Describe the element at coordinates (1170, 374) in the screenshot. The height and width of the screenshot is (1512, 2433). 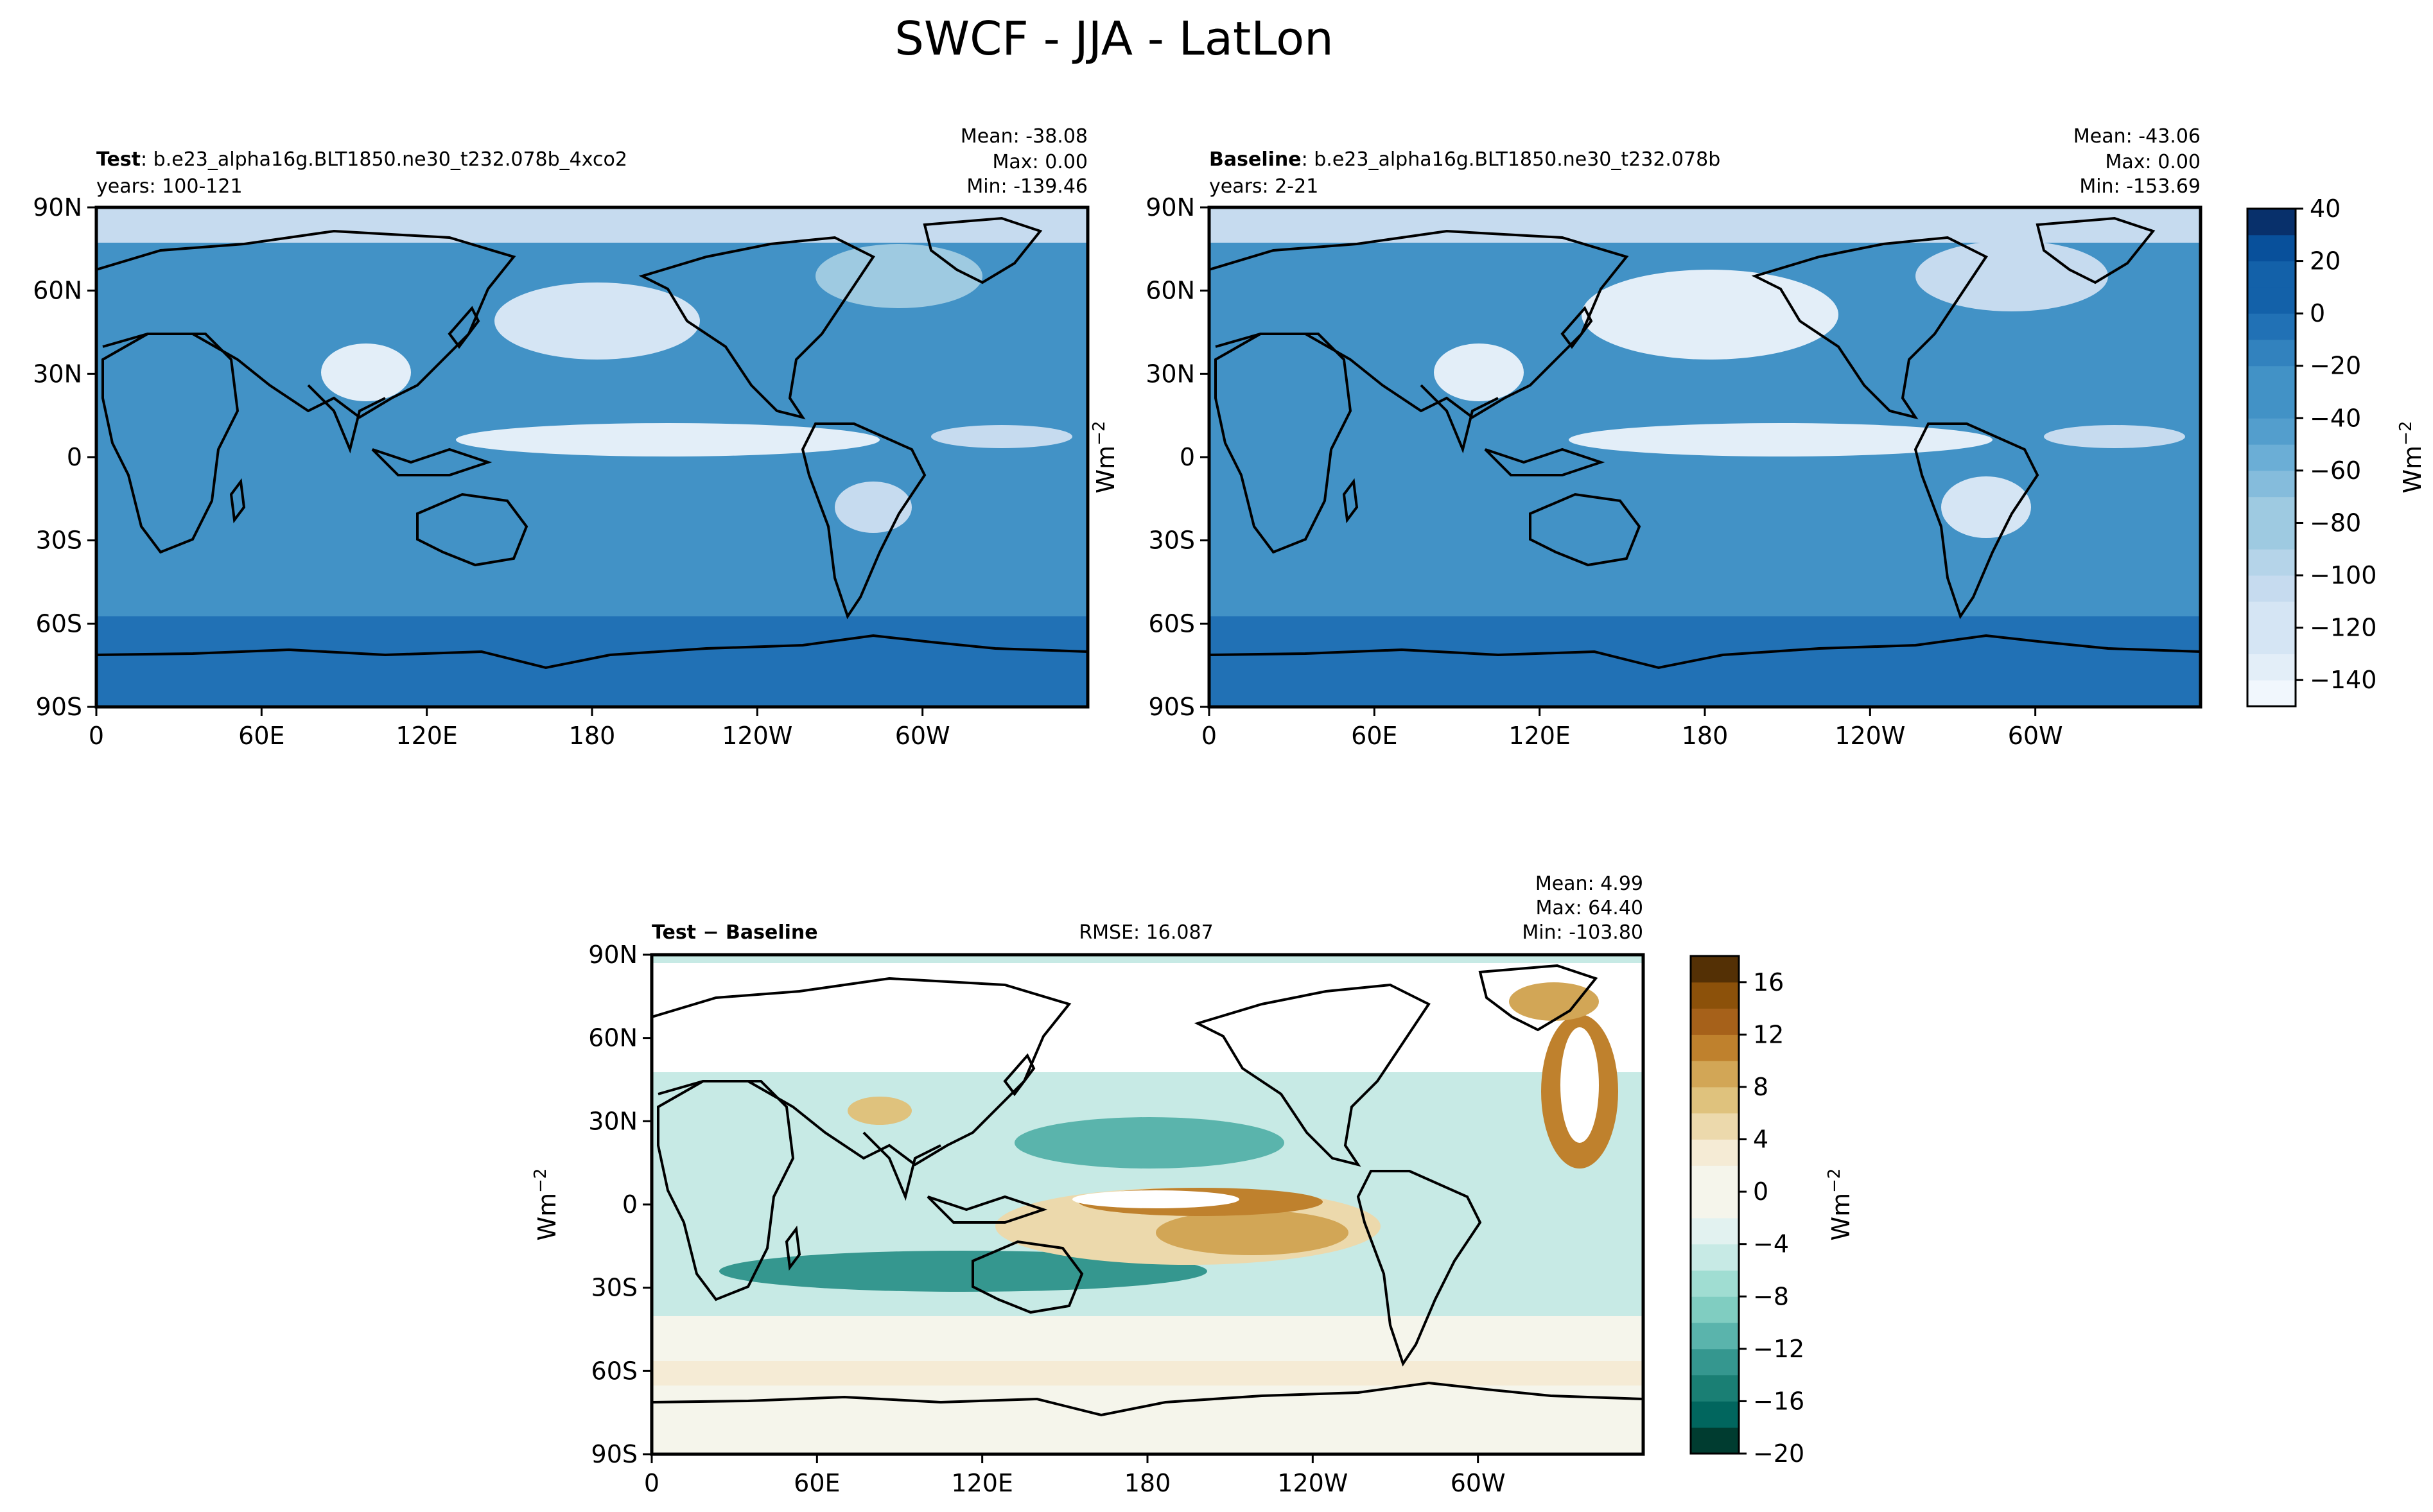
I see `baseline-ytick-label: 30N` at that location.